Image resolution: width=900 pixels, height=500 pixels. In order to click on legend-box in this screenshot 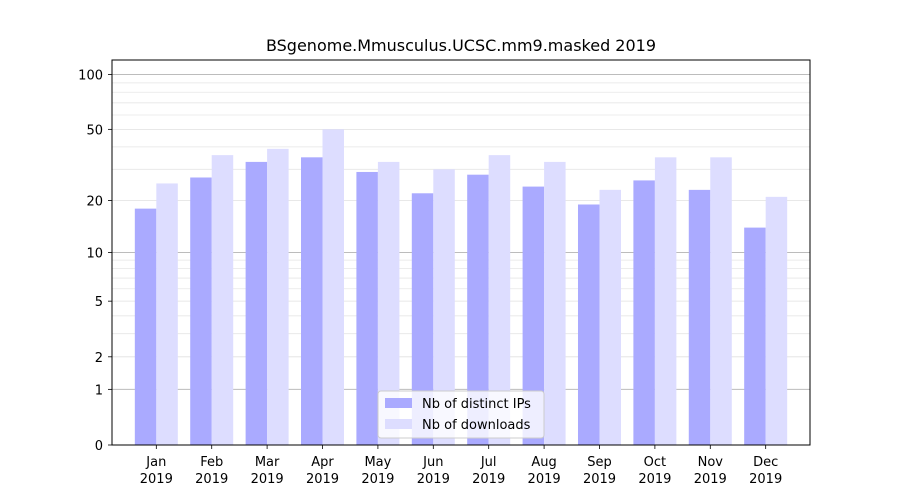, I will do `click(461, 414)`.